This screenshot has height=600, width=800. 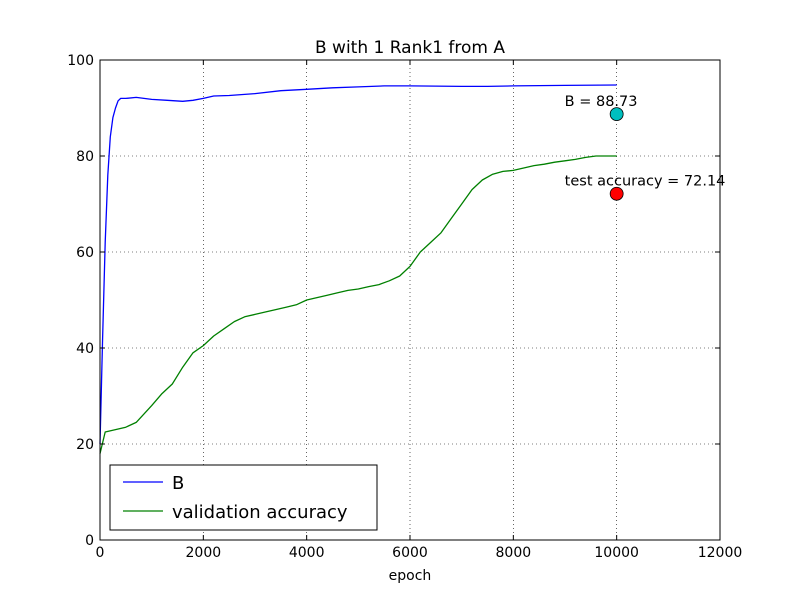 I want to click on y-tick-label: 80, so click(x=85, y=157).